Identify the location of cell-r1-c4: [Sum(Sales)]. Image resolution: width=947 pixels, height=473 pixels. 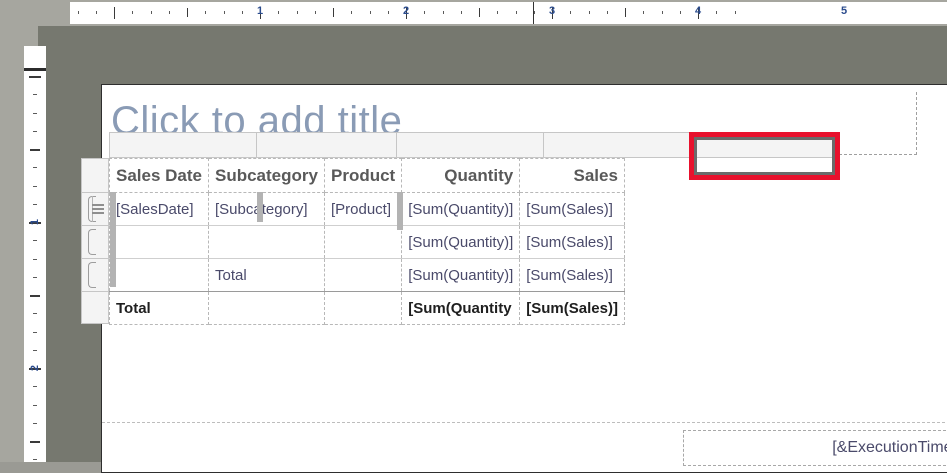
(572, 242).